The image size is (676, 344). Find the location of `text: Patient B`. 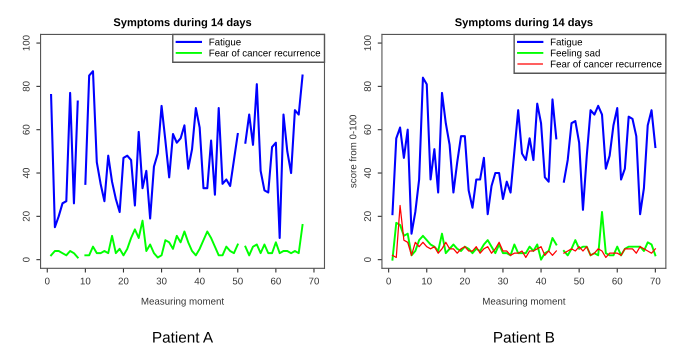

text: Patient B is located at coordinates (524, 337).